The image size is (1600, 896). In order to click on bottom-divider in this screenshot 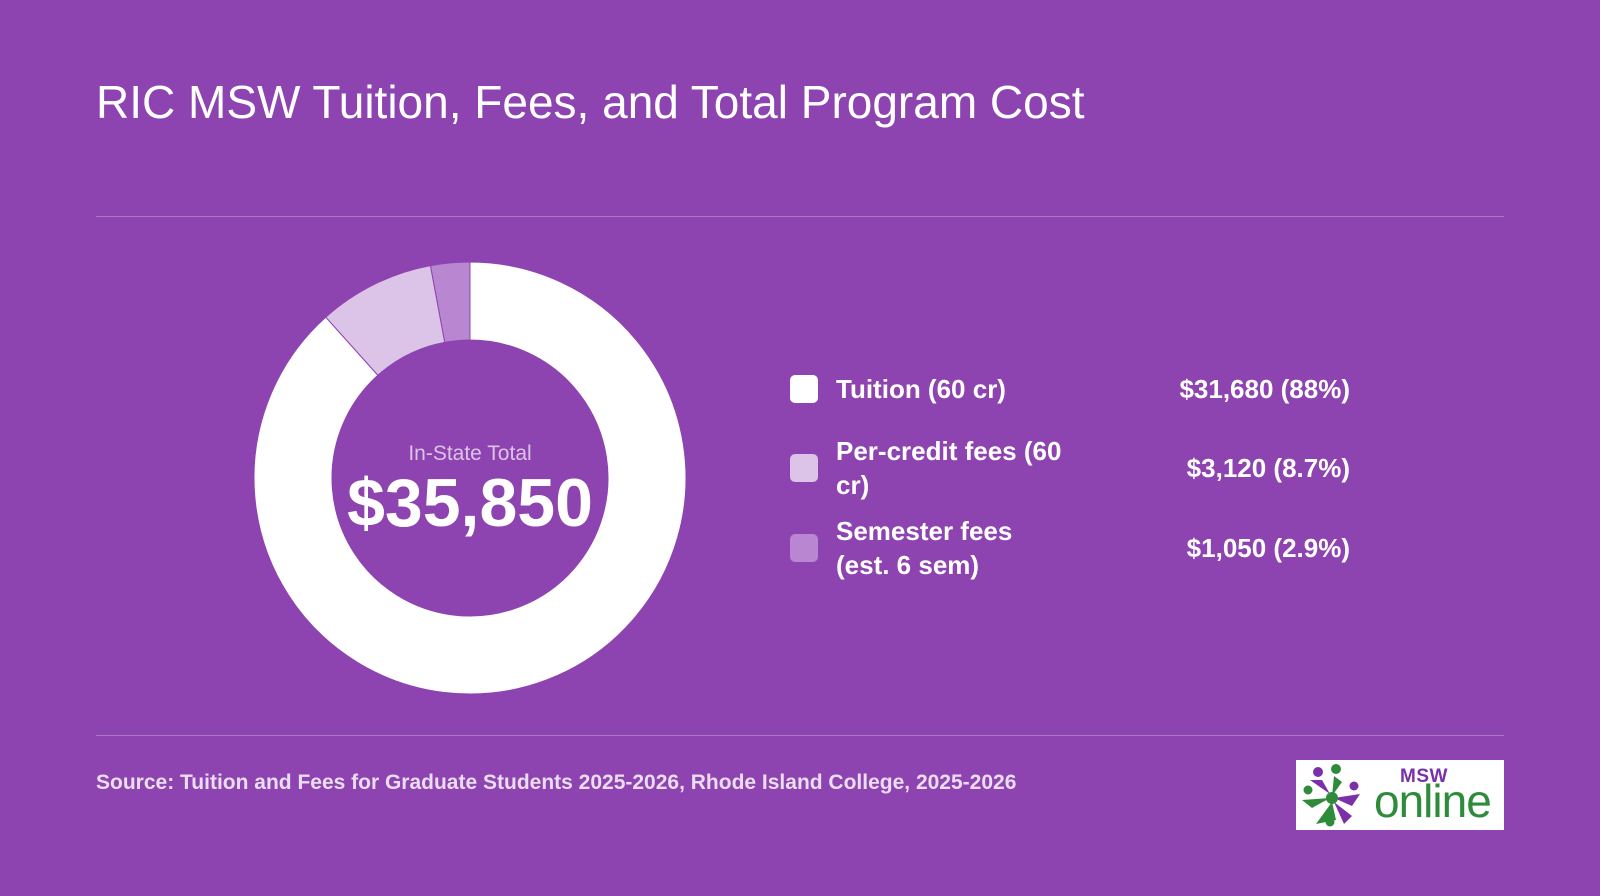, I will do `click(800, 735)`.